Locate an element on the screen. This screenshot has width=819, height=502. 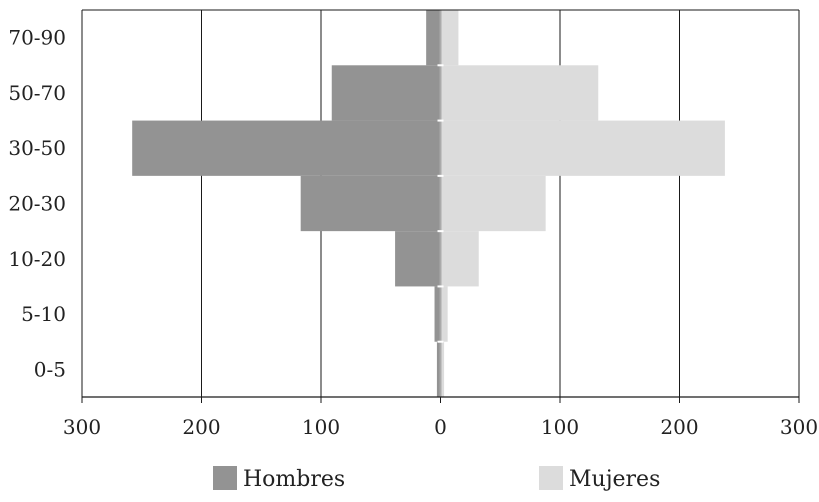
legend-swatch-mujeres is located at coordinates (551, 478).